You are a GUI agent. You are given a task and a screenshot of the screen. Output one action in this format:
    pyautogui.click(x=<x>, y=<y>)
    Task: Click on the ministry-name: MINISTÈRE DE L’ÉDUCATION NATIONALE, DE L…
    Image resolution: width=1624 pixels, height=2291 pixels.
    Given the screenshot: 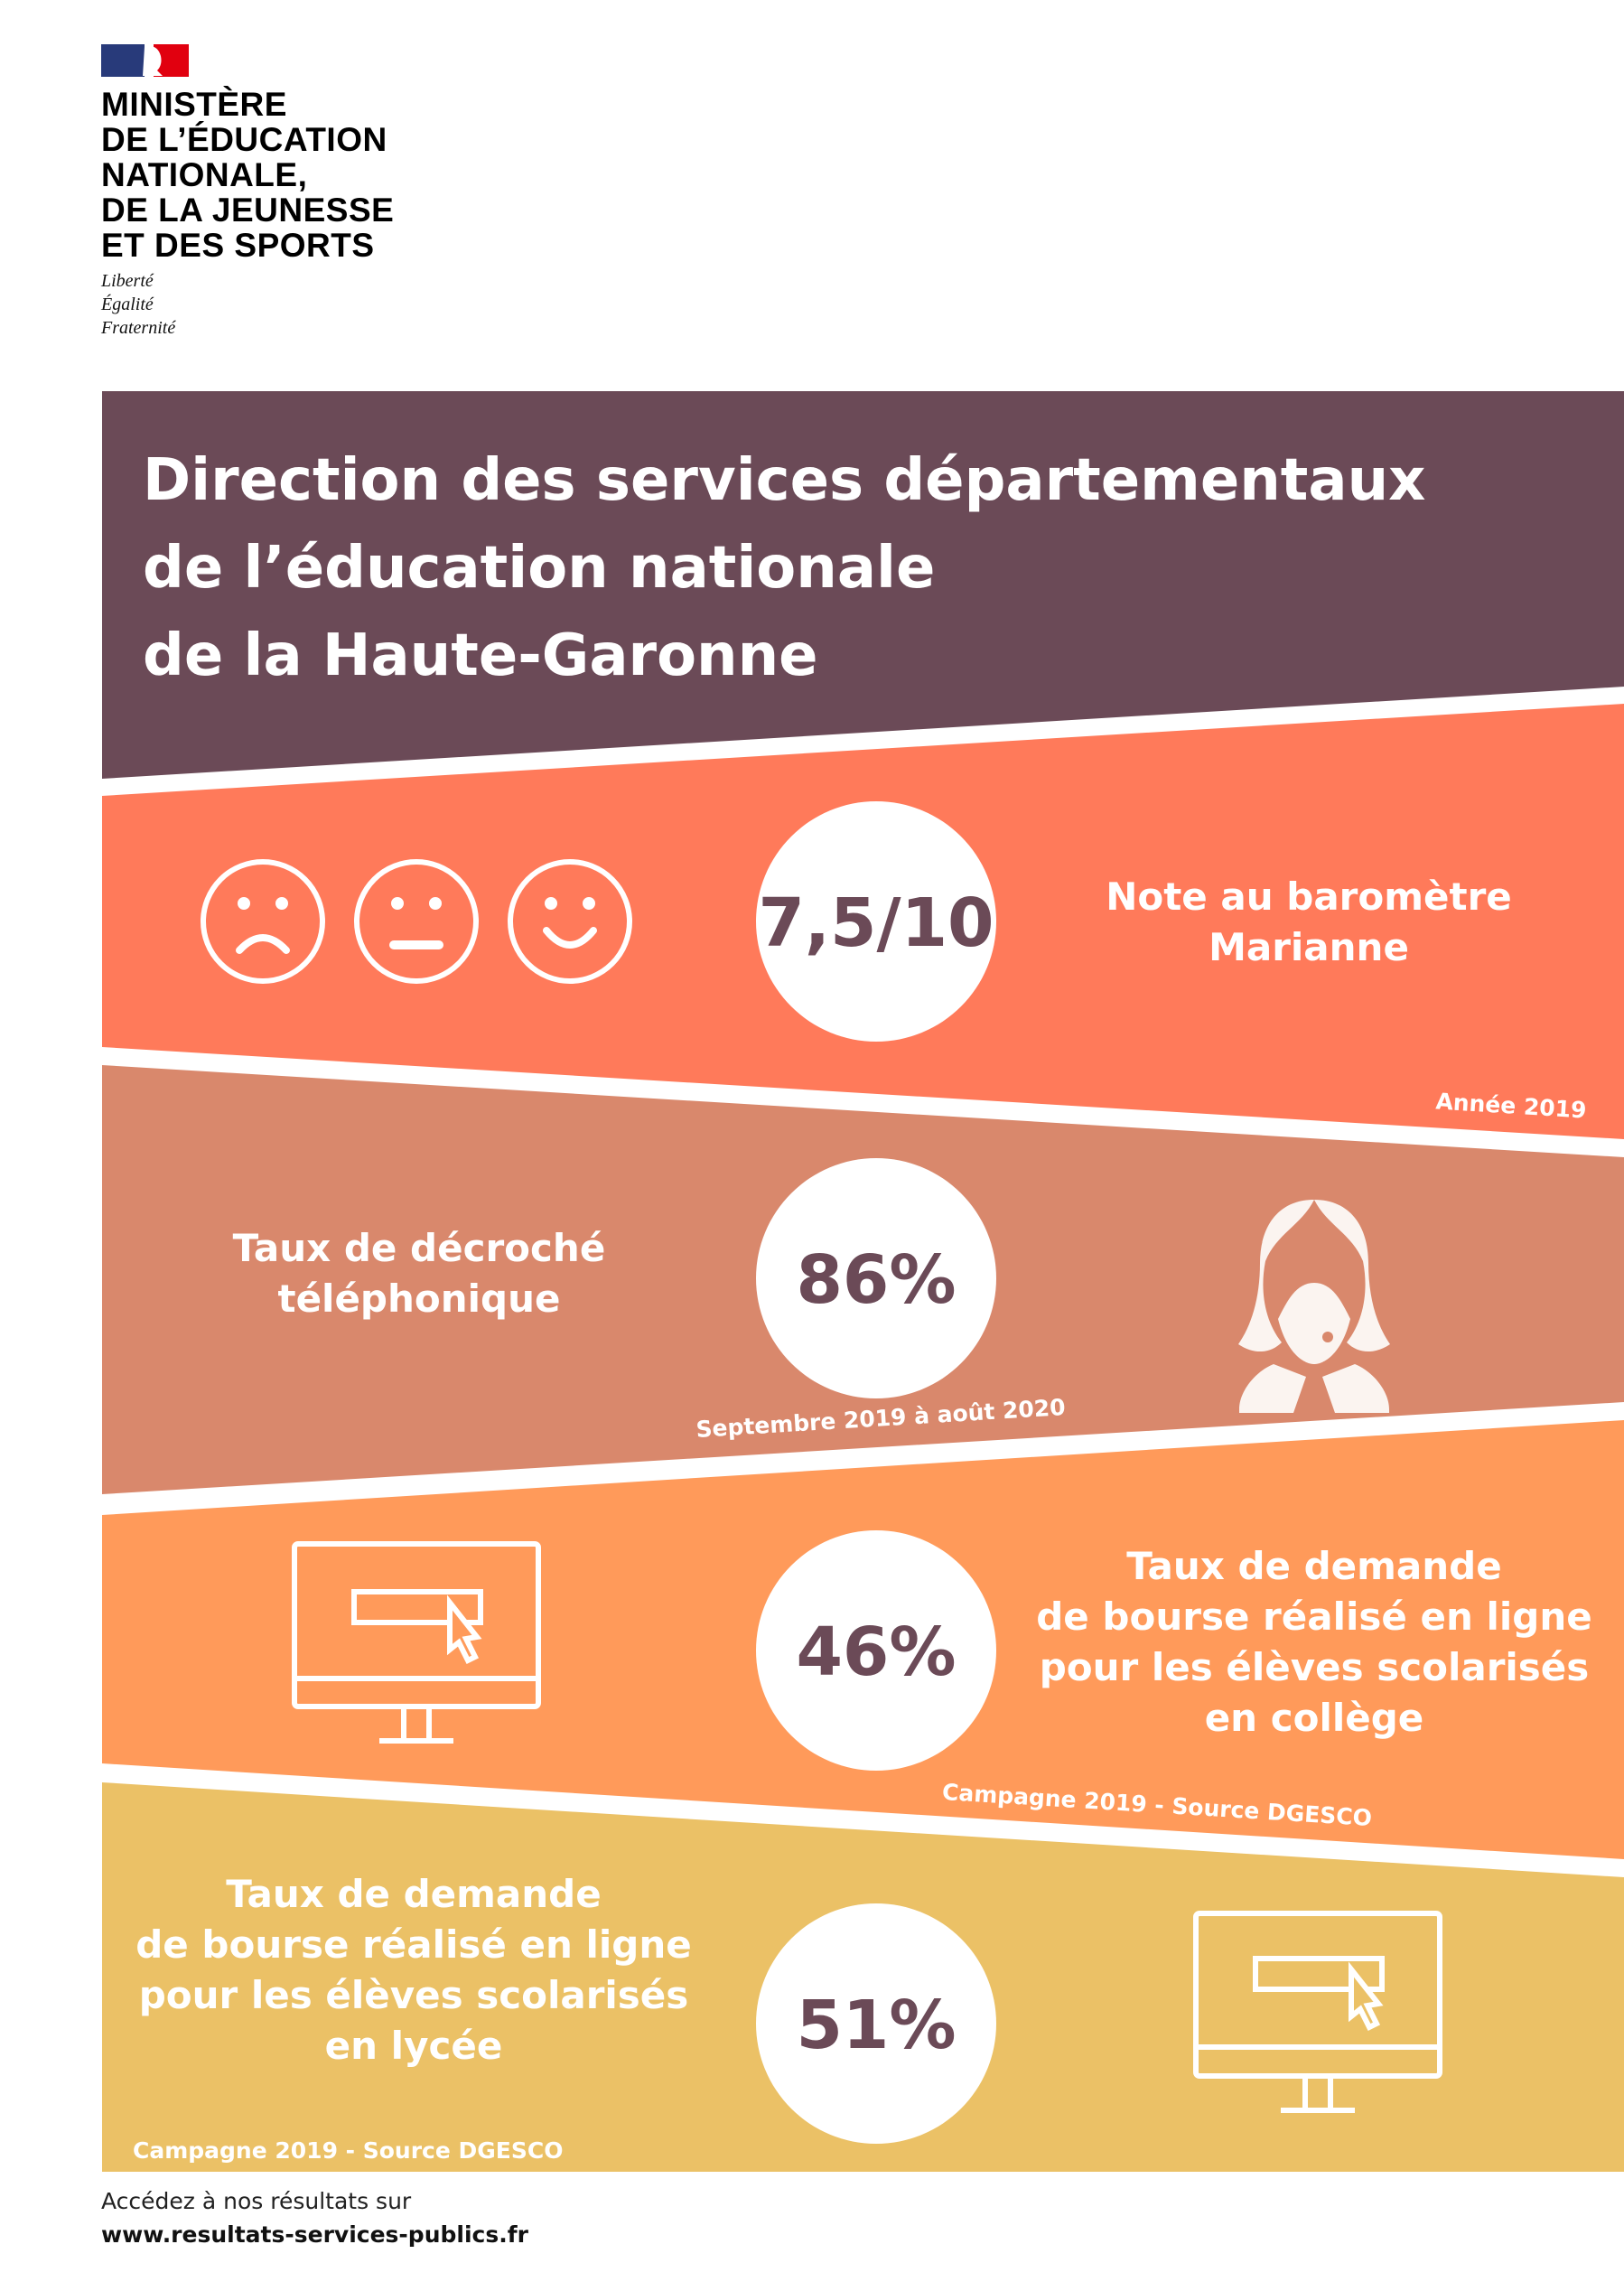 What is the action you would take?
    pyautogui.click(x=248, y=175)
    